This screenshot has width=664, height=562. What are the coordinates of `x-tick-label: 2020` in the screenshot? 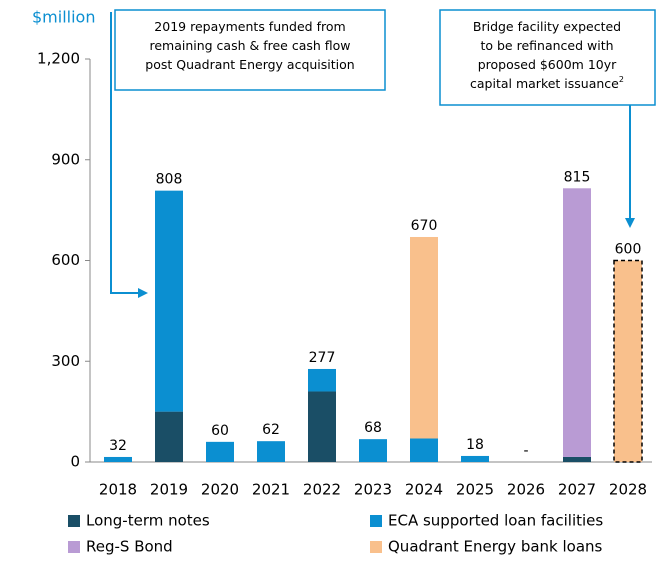 It's located at (220, 490).